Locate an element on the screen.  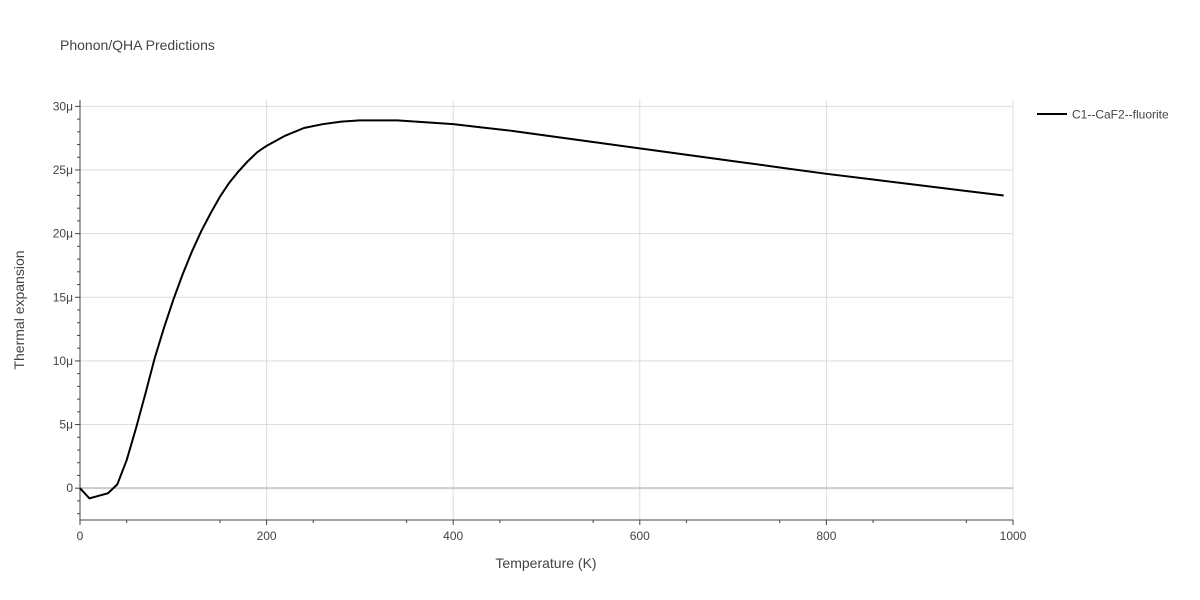
x-axis-label: Temperature (K) is located at coordinates (545, 563).